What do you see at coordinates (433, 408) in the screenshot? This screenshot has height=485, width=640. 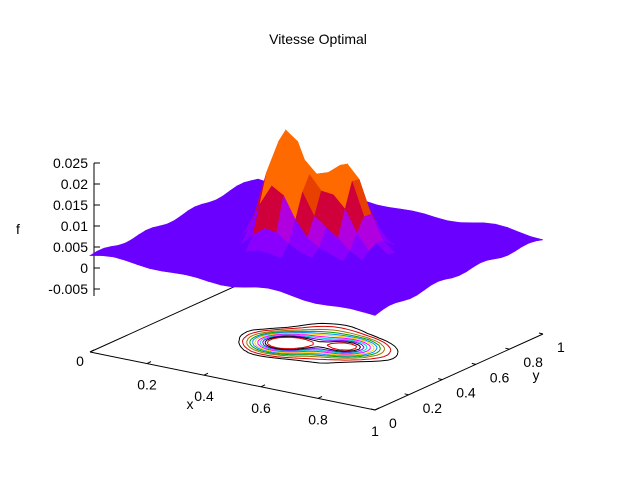 I see `y-tick-label: 0.2` at bounding box center [433, 408].